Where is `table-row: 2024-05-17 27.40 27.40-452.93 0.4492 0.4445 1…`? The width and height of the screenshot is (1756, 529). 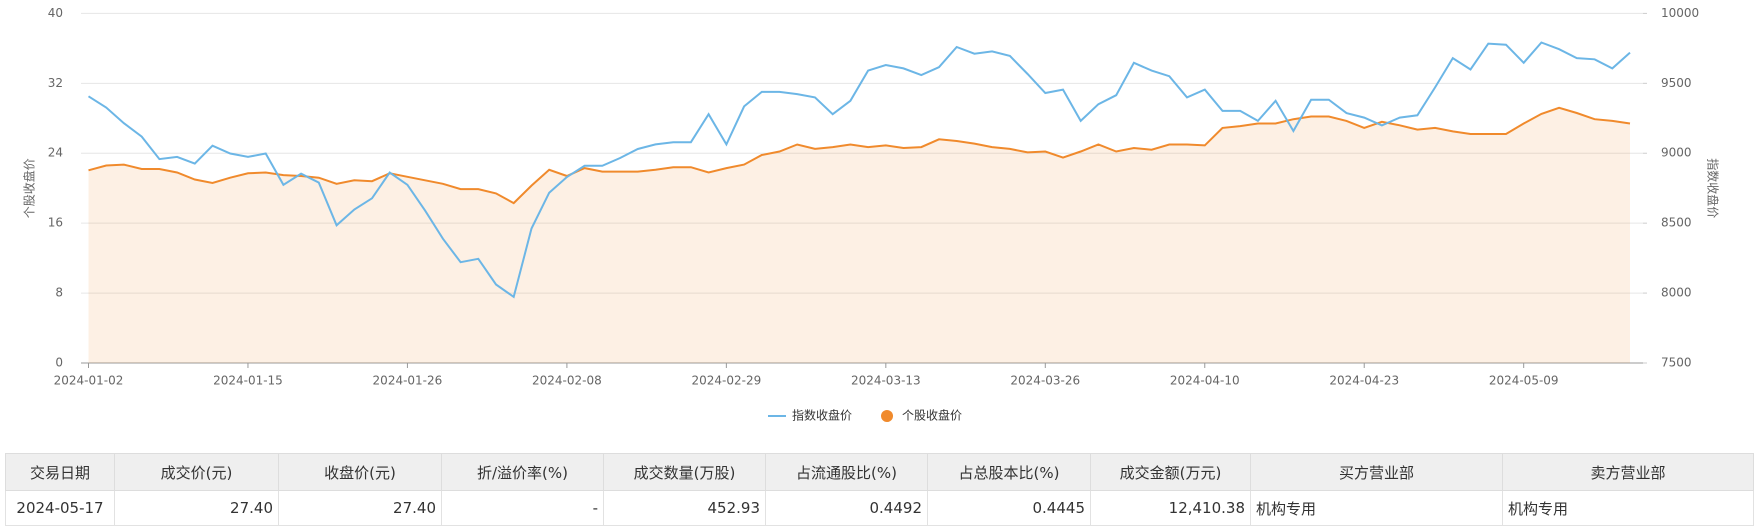
table-row: 2024-05-17 27.40 27.40-452.93 0.4492 0.4445 1… is located at coordinates (879, 508).